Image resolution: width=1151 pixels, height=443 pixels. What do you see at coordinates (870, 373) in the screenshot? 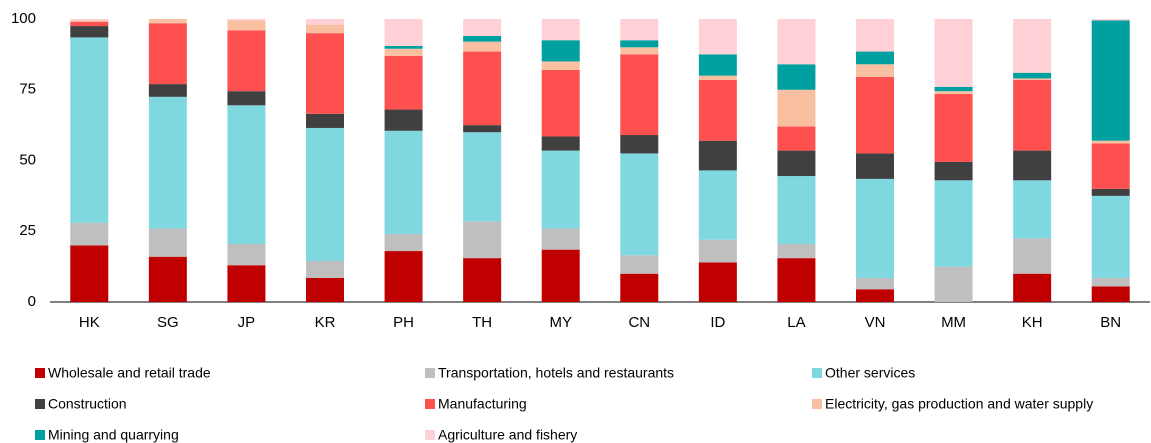
I see `legend-label: Other services` at bounding box center [870, 373].